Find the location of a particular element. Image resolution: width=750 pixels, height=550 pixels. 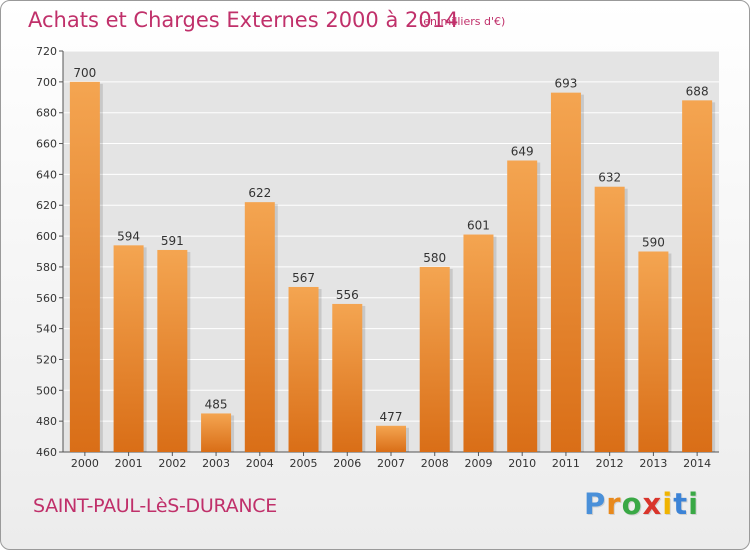

bar-value-label: 601 is located at coordinates (478, 226).